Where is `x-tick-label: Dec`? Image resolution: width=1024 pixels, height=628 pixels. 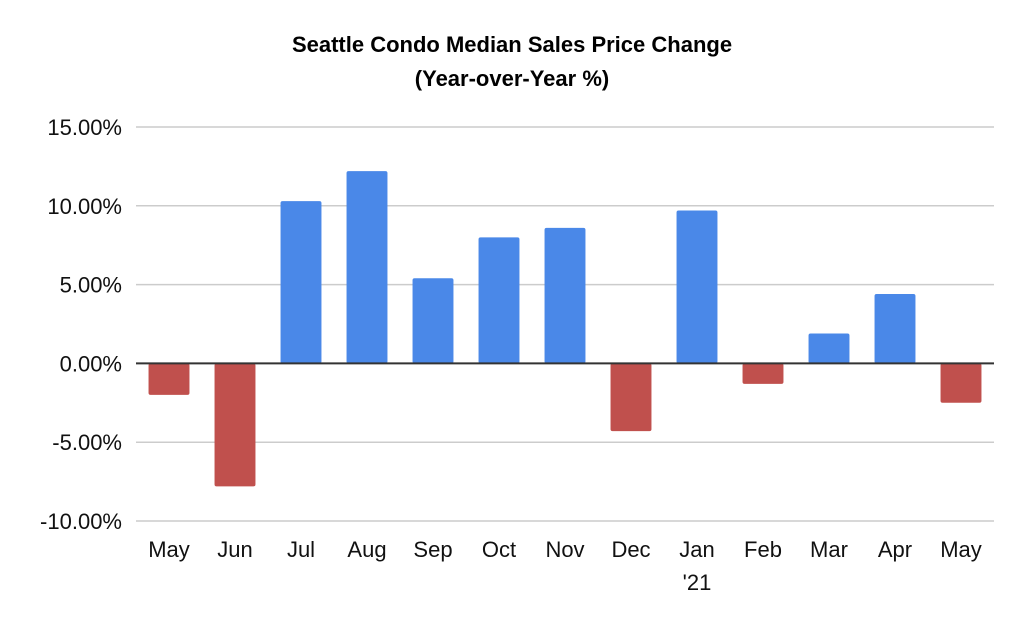
x-tick-label: Dec is located at coordinates (630, 549).